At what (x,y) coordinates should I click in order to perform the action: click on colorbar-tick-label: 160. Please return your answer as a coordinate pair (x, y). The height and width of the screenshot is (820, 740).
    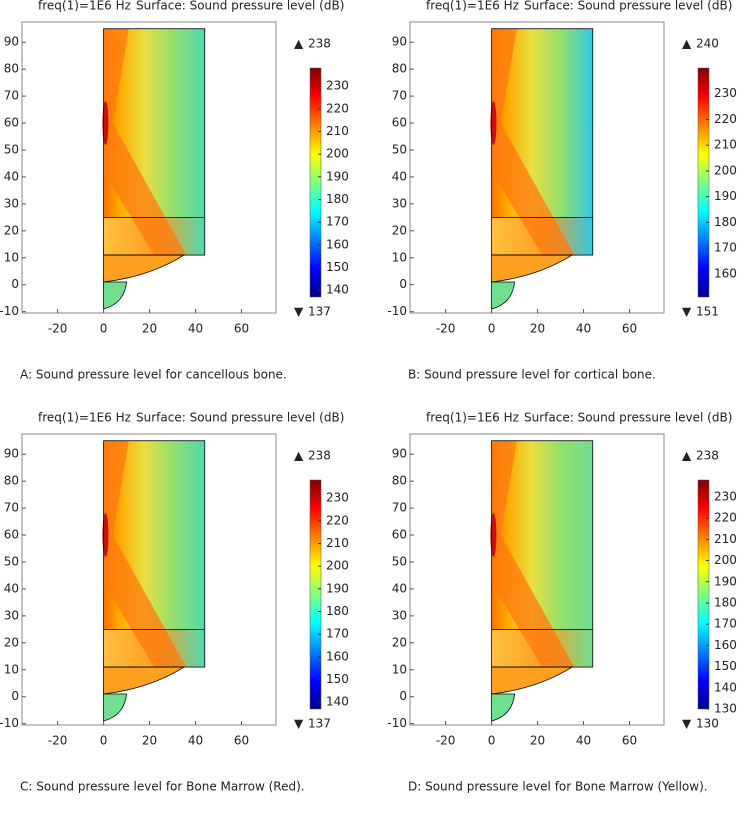
    Looking at the image, I should click on (337, 244).